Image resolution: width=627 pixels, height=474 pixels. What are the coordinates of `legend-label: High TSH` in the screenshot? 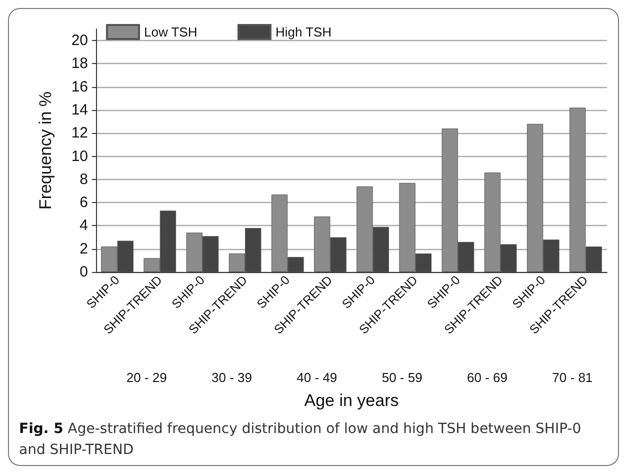 It's located at (303, 32).